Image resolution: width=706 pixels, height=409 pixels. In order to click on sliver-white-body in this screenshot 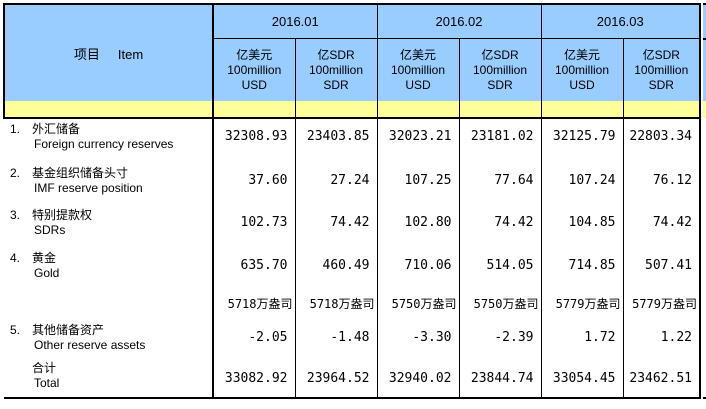, I will do `click(704, 257)`.